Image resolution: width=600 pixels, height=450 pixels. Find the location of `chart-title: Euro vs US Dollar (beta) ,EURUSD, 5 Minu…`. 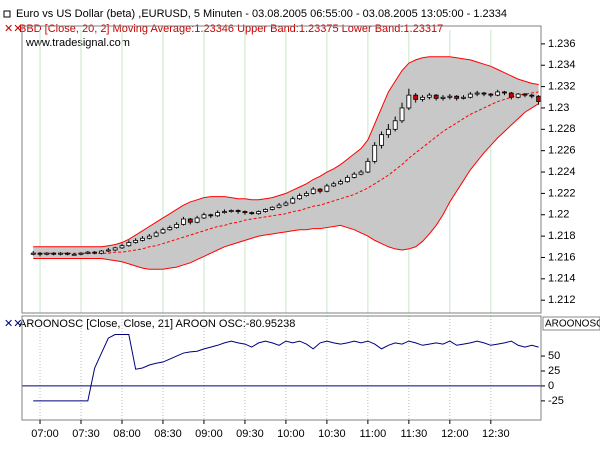

chart-title: Euro vs US Dollar (beta) ,EURUSD, 5 Minu… is located at coordinates (261, 14).